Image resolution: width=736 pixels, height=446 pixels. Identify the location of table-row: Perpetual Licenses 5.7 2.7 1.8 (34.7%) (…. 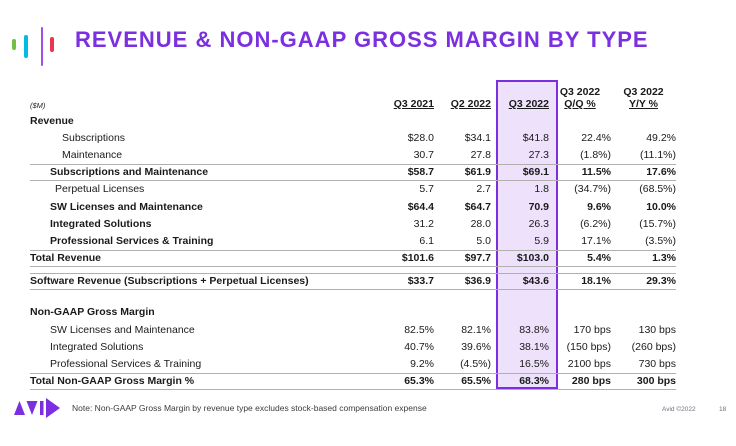
(353, 189).